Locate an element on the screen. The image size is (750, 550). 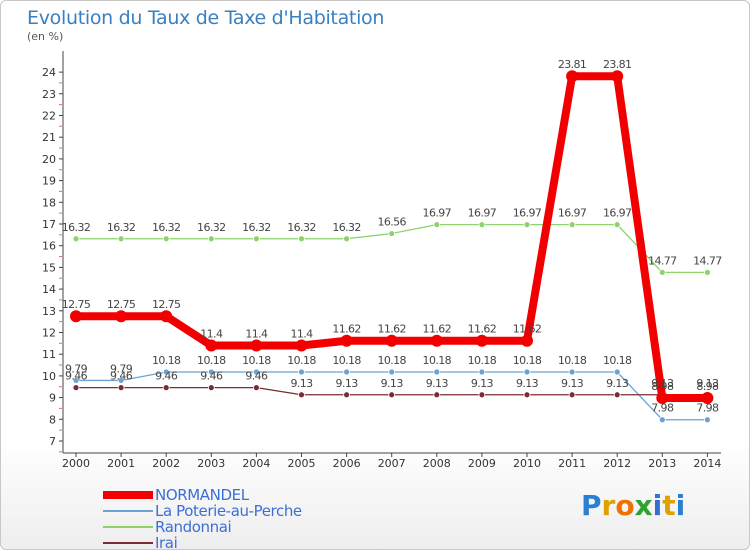
x-tick-label: 2002 is located at coordinates (166, 463).